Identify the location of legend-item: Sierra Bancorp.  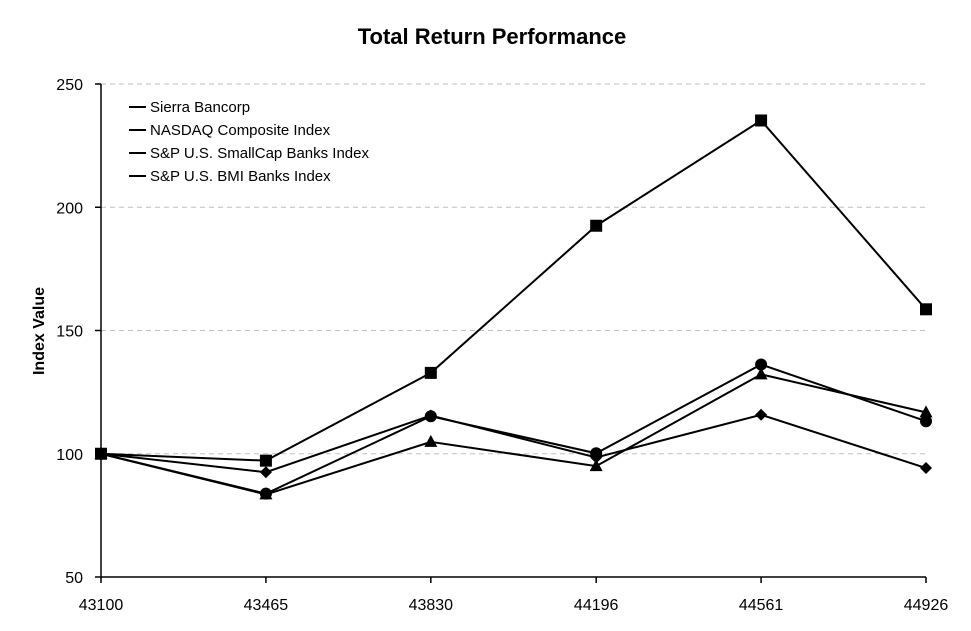
(189, 107).